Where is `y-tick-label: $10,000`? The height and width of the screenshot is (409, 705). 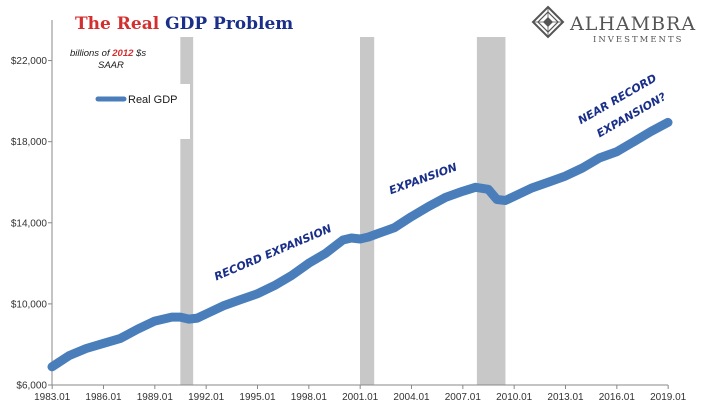
y-tick-label: $10,000 is located at coordinates (29, 304).